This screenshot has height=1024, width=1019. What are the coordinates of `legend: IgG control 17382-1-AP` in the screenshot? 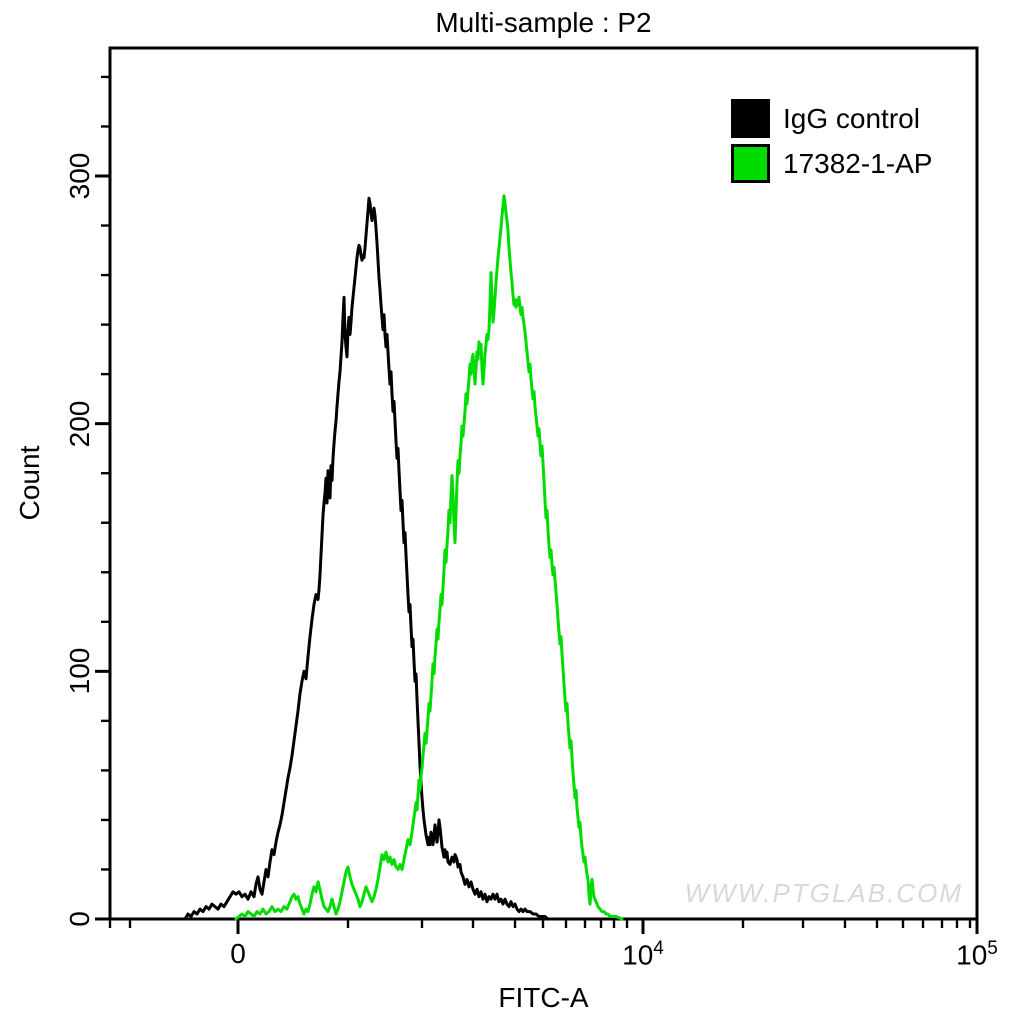 It's located at (831, 144).